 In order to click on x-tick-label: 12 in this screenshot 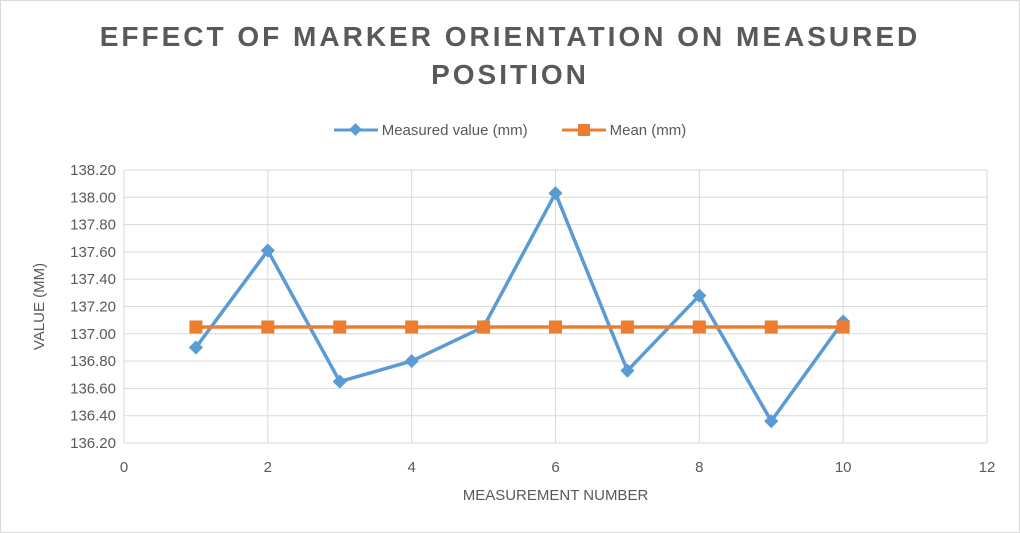, I will do `click(987, 467)`.